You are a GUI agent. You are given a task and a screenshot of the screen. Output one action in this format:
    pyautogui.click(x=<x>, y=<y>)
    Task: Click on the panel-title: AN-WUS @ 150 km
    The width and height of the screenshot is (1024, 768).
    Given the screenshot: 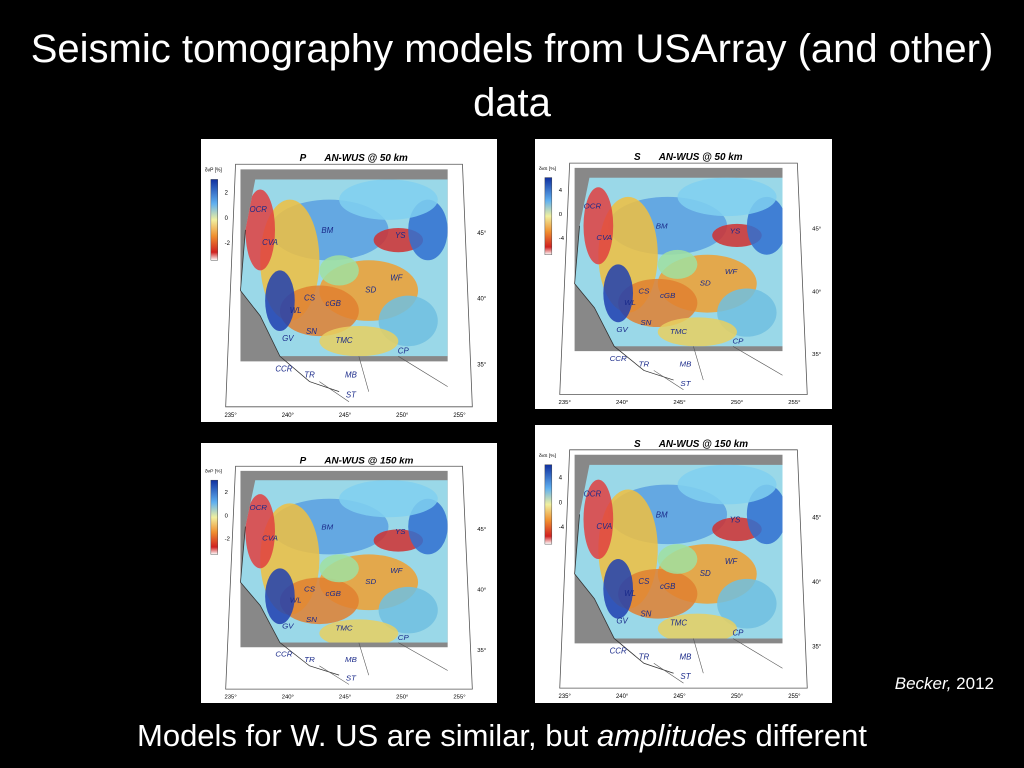 What is the action you would take?
    pyautogui.click(x=703, y=444)
    